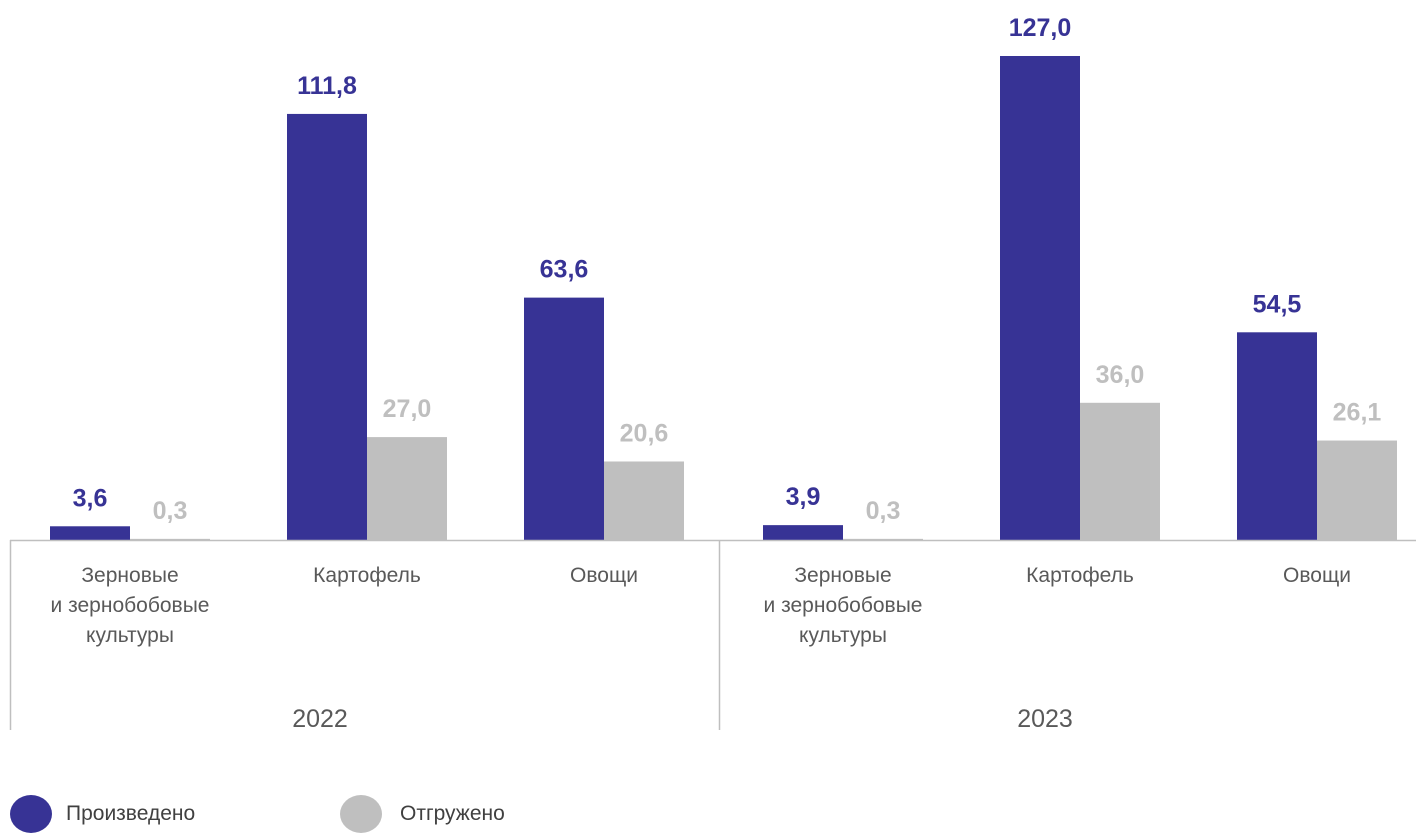 The image size is (1416, 833). I want to click on category-label-2022-grain: культуры, so click(130, 635).